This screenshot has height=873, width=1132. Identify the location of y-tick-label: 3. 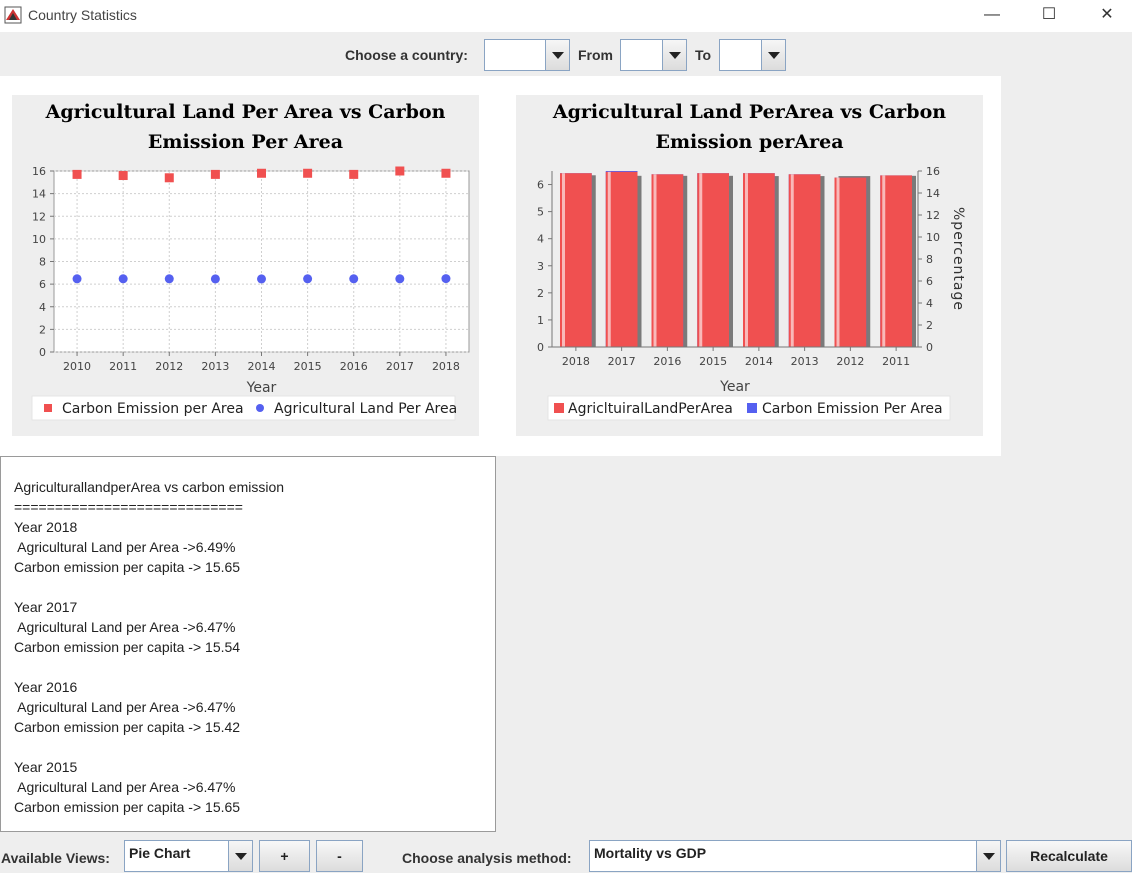
(540, 266).